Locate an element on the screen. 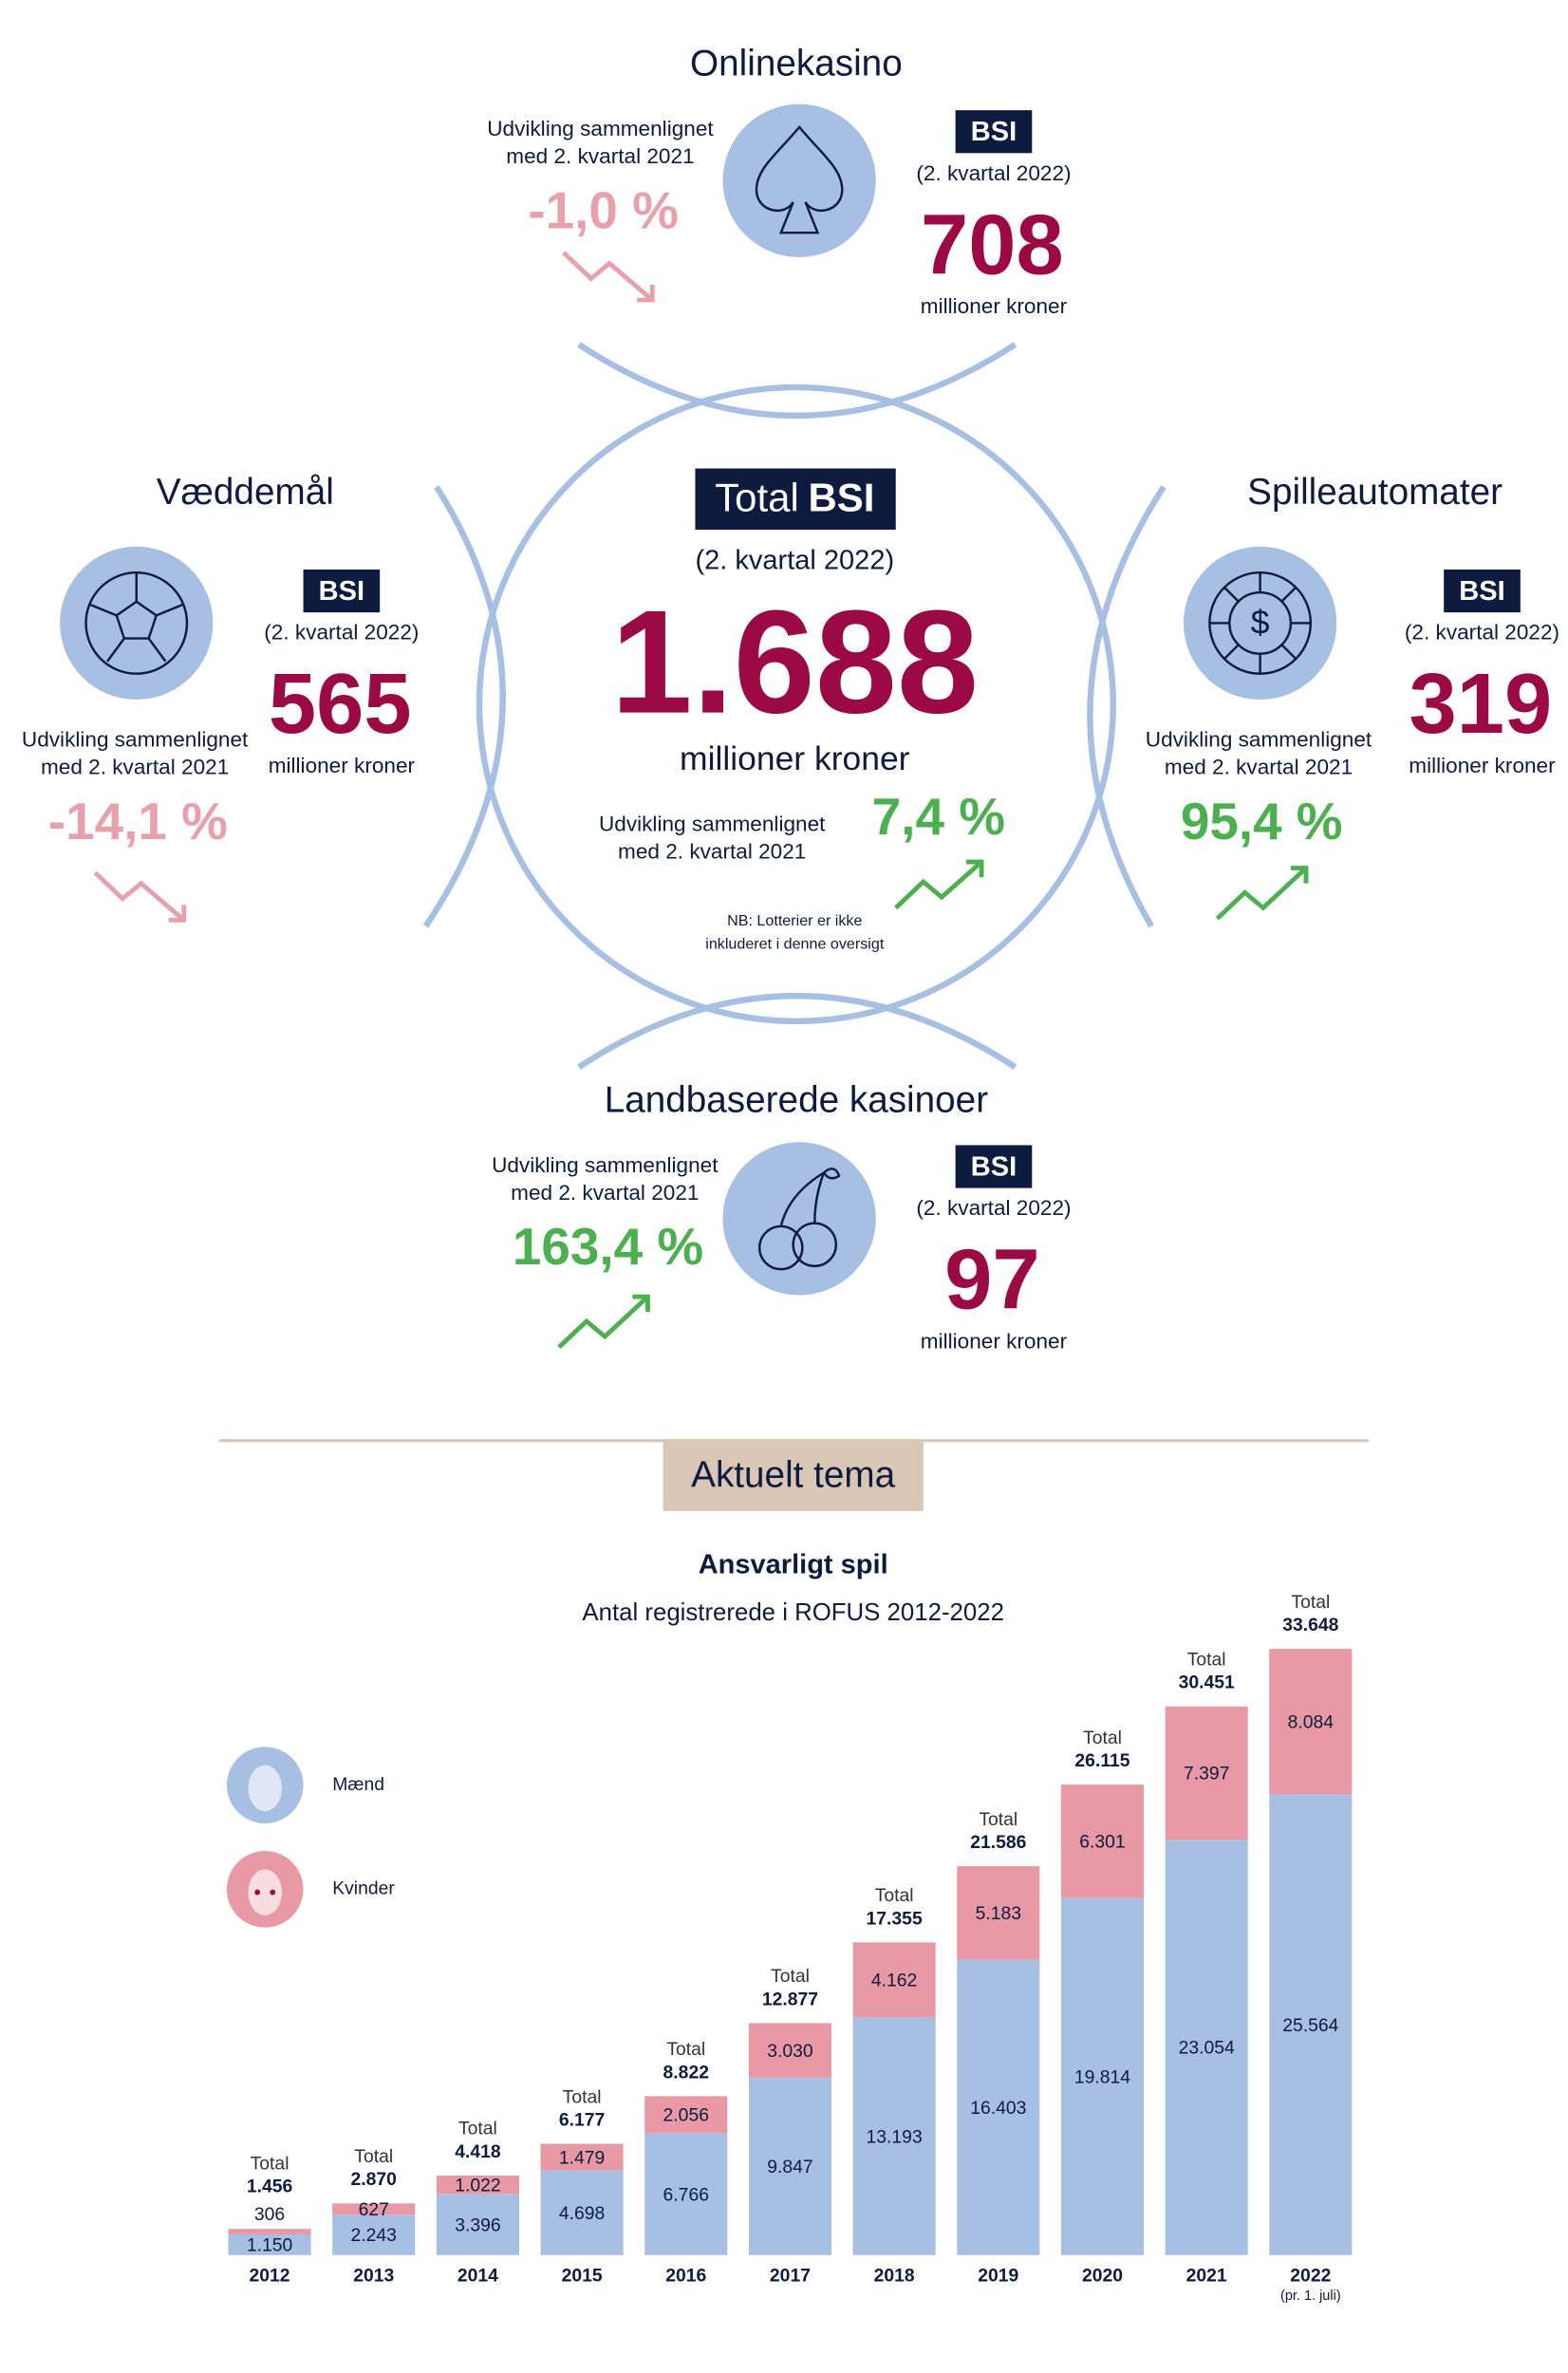 This screenshot has width=1568, height=2373. total-change-label: Udvikling sammenlignet is located at coordinates (712, 823).